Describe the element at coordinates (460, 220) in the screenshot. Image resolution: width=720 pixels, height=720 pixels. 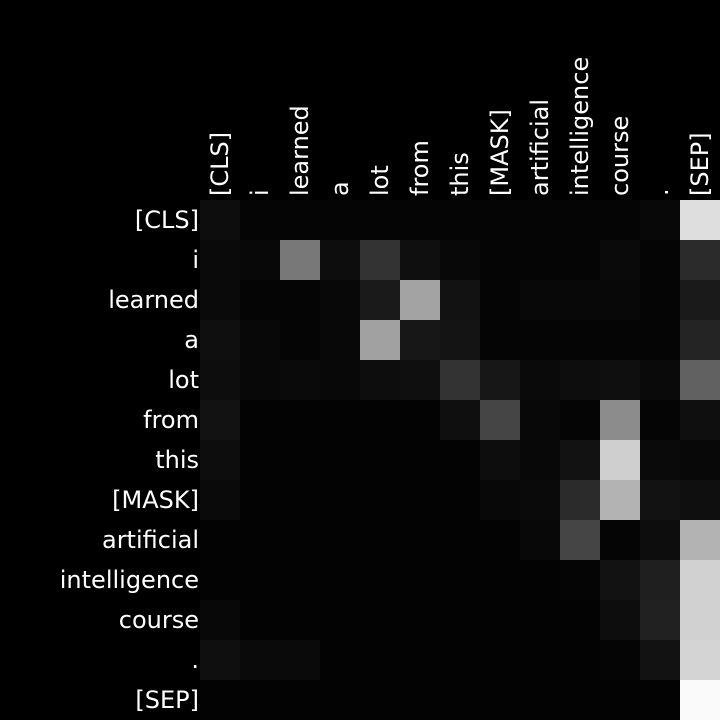
I see `heatmap-cell-r0-c6` at that location.